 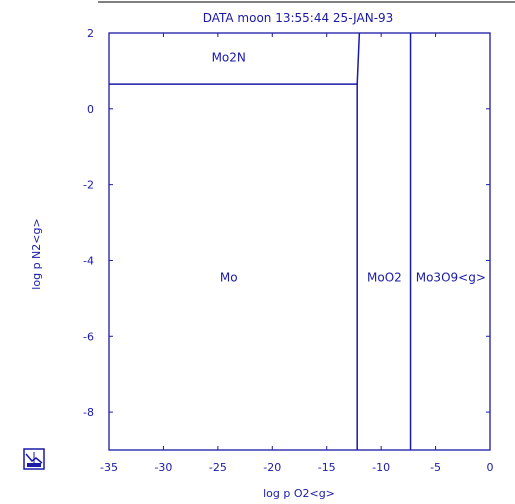 What do you see at coordinates (90, 33) in the screenshot?
I see `y-tick-label: 2` at bounding box center [90, 33].